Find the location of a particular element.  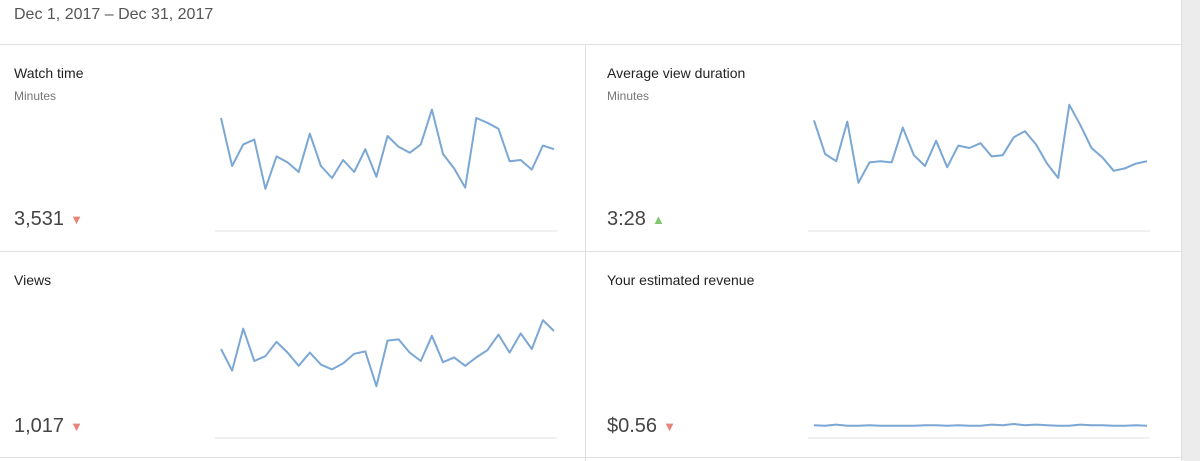

metric-value: 3:28 ▲ is located at coordinates (636, 219).